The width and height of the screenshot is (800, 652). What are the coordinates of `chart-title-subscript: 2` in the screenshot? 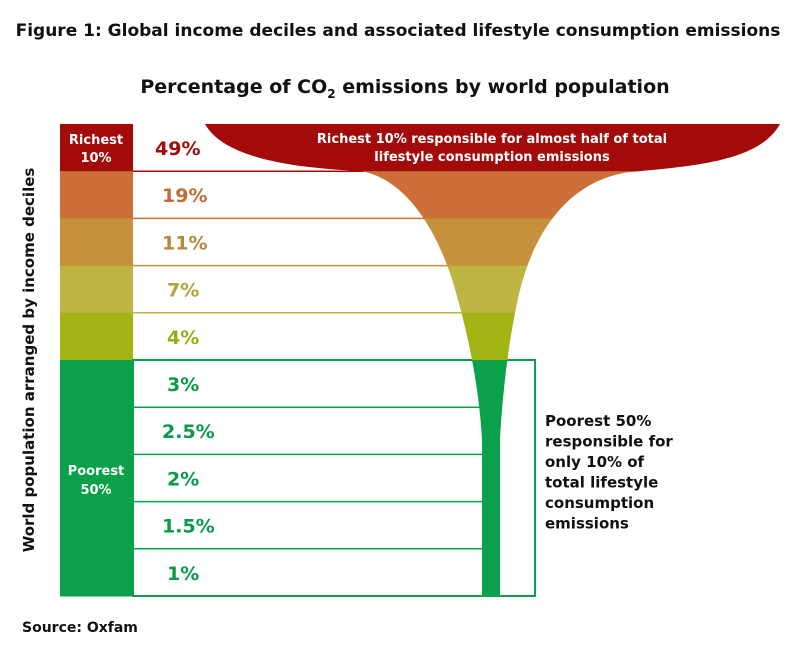 It's located at (331, 94).